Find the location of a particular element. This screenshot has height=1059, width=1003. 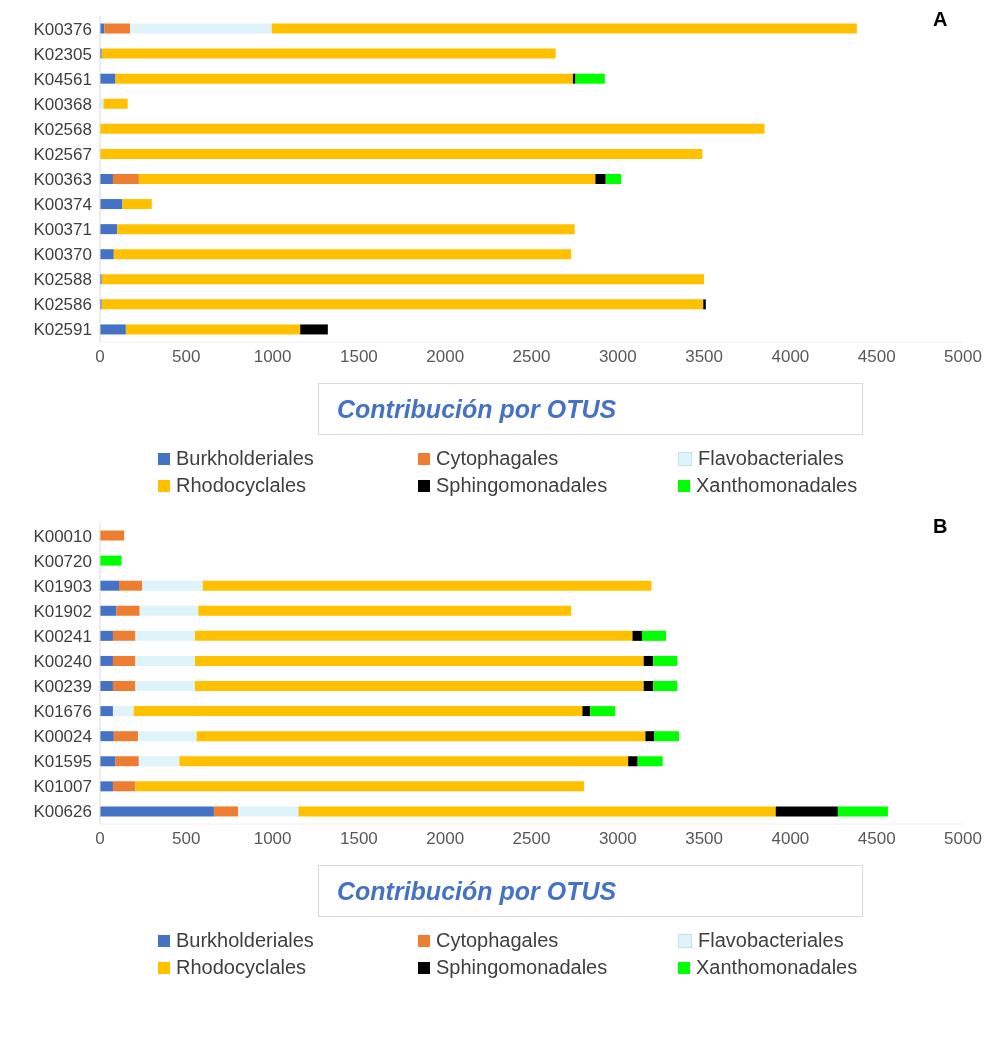

y-tick-label: K00371 is located at coordinates (62, 230).